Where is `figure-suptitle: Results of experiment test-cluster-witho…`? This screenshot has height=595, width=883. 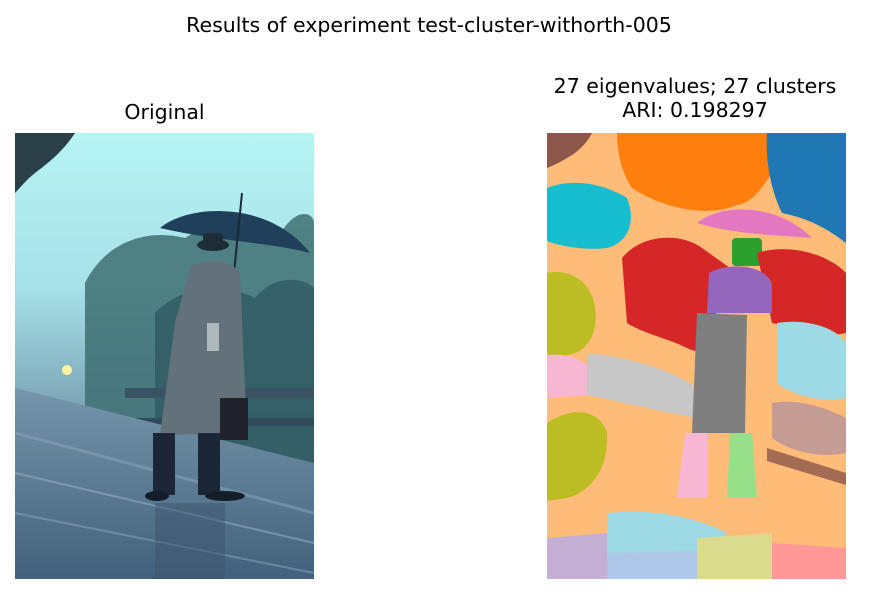
figure-suptitle: Results of experiment test-cluster-witho… is located at coordinates (429, 25).